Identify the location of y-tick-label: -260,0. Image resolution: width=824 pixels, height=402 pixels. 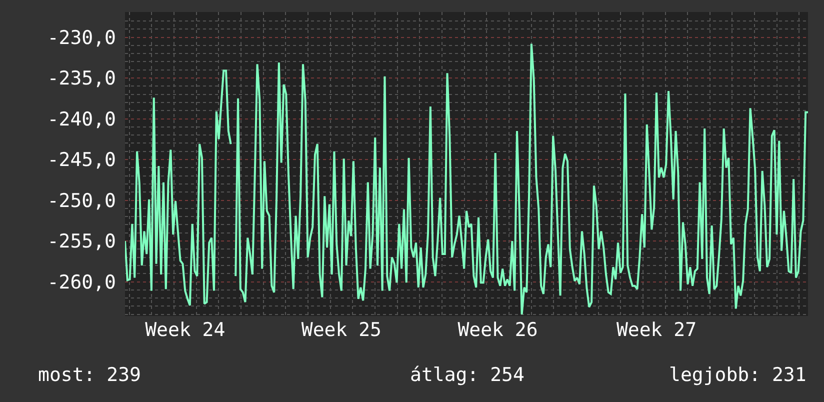
(81, 282).